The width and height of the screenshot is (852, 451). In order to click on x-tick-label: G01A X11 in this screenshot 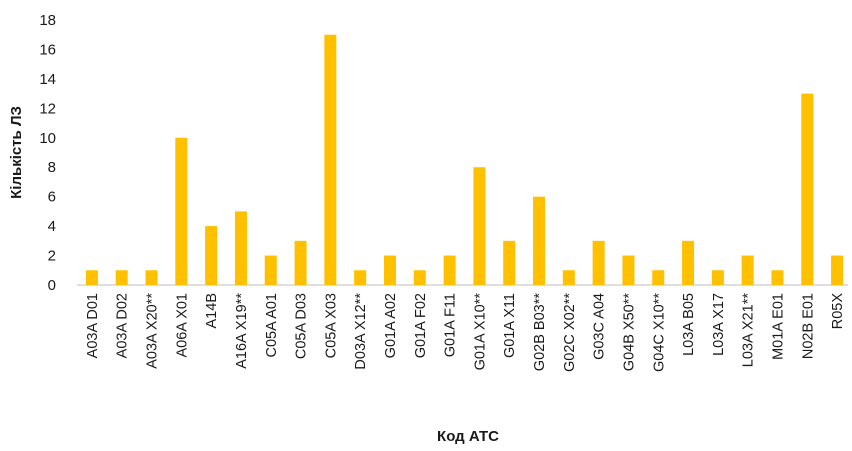, I will do `click(510, 325)`.